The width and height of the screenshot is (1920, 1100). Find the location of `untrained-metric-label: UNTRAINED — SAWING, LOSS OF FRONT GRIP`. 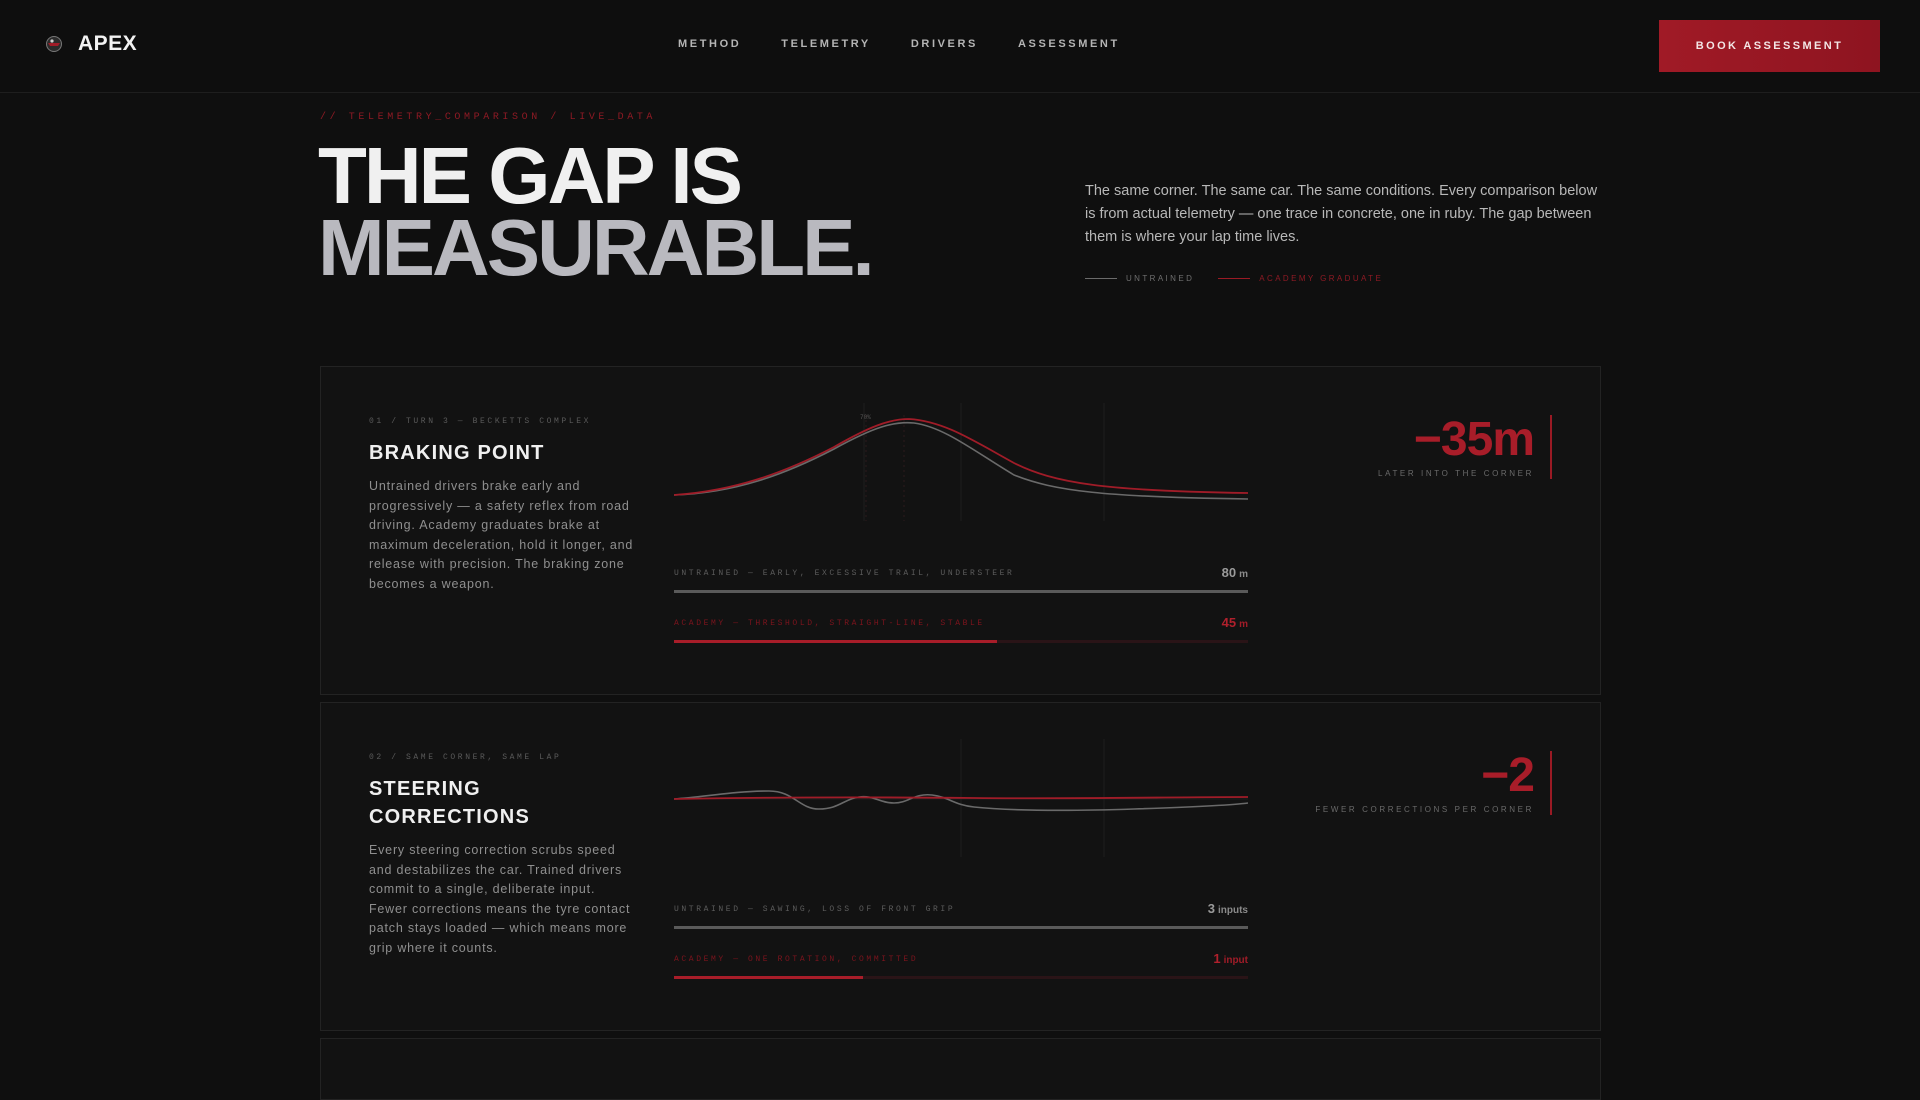

untrained-metric-label: UNTRAINED — SAWING, LOSS OF FRONT GRIP is located at coordinates (815, 909).